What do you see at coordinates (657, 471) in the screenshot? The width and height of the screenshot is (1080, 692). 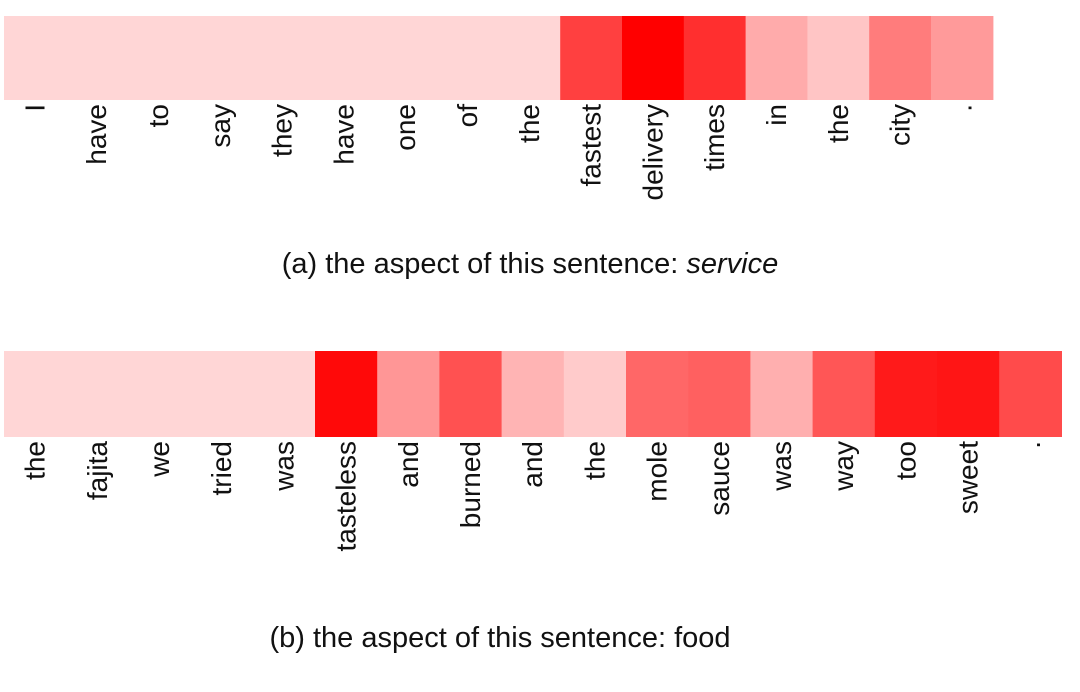 I see `token-label-10: mole` at bounding box center [657, 471].